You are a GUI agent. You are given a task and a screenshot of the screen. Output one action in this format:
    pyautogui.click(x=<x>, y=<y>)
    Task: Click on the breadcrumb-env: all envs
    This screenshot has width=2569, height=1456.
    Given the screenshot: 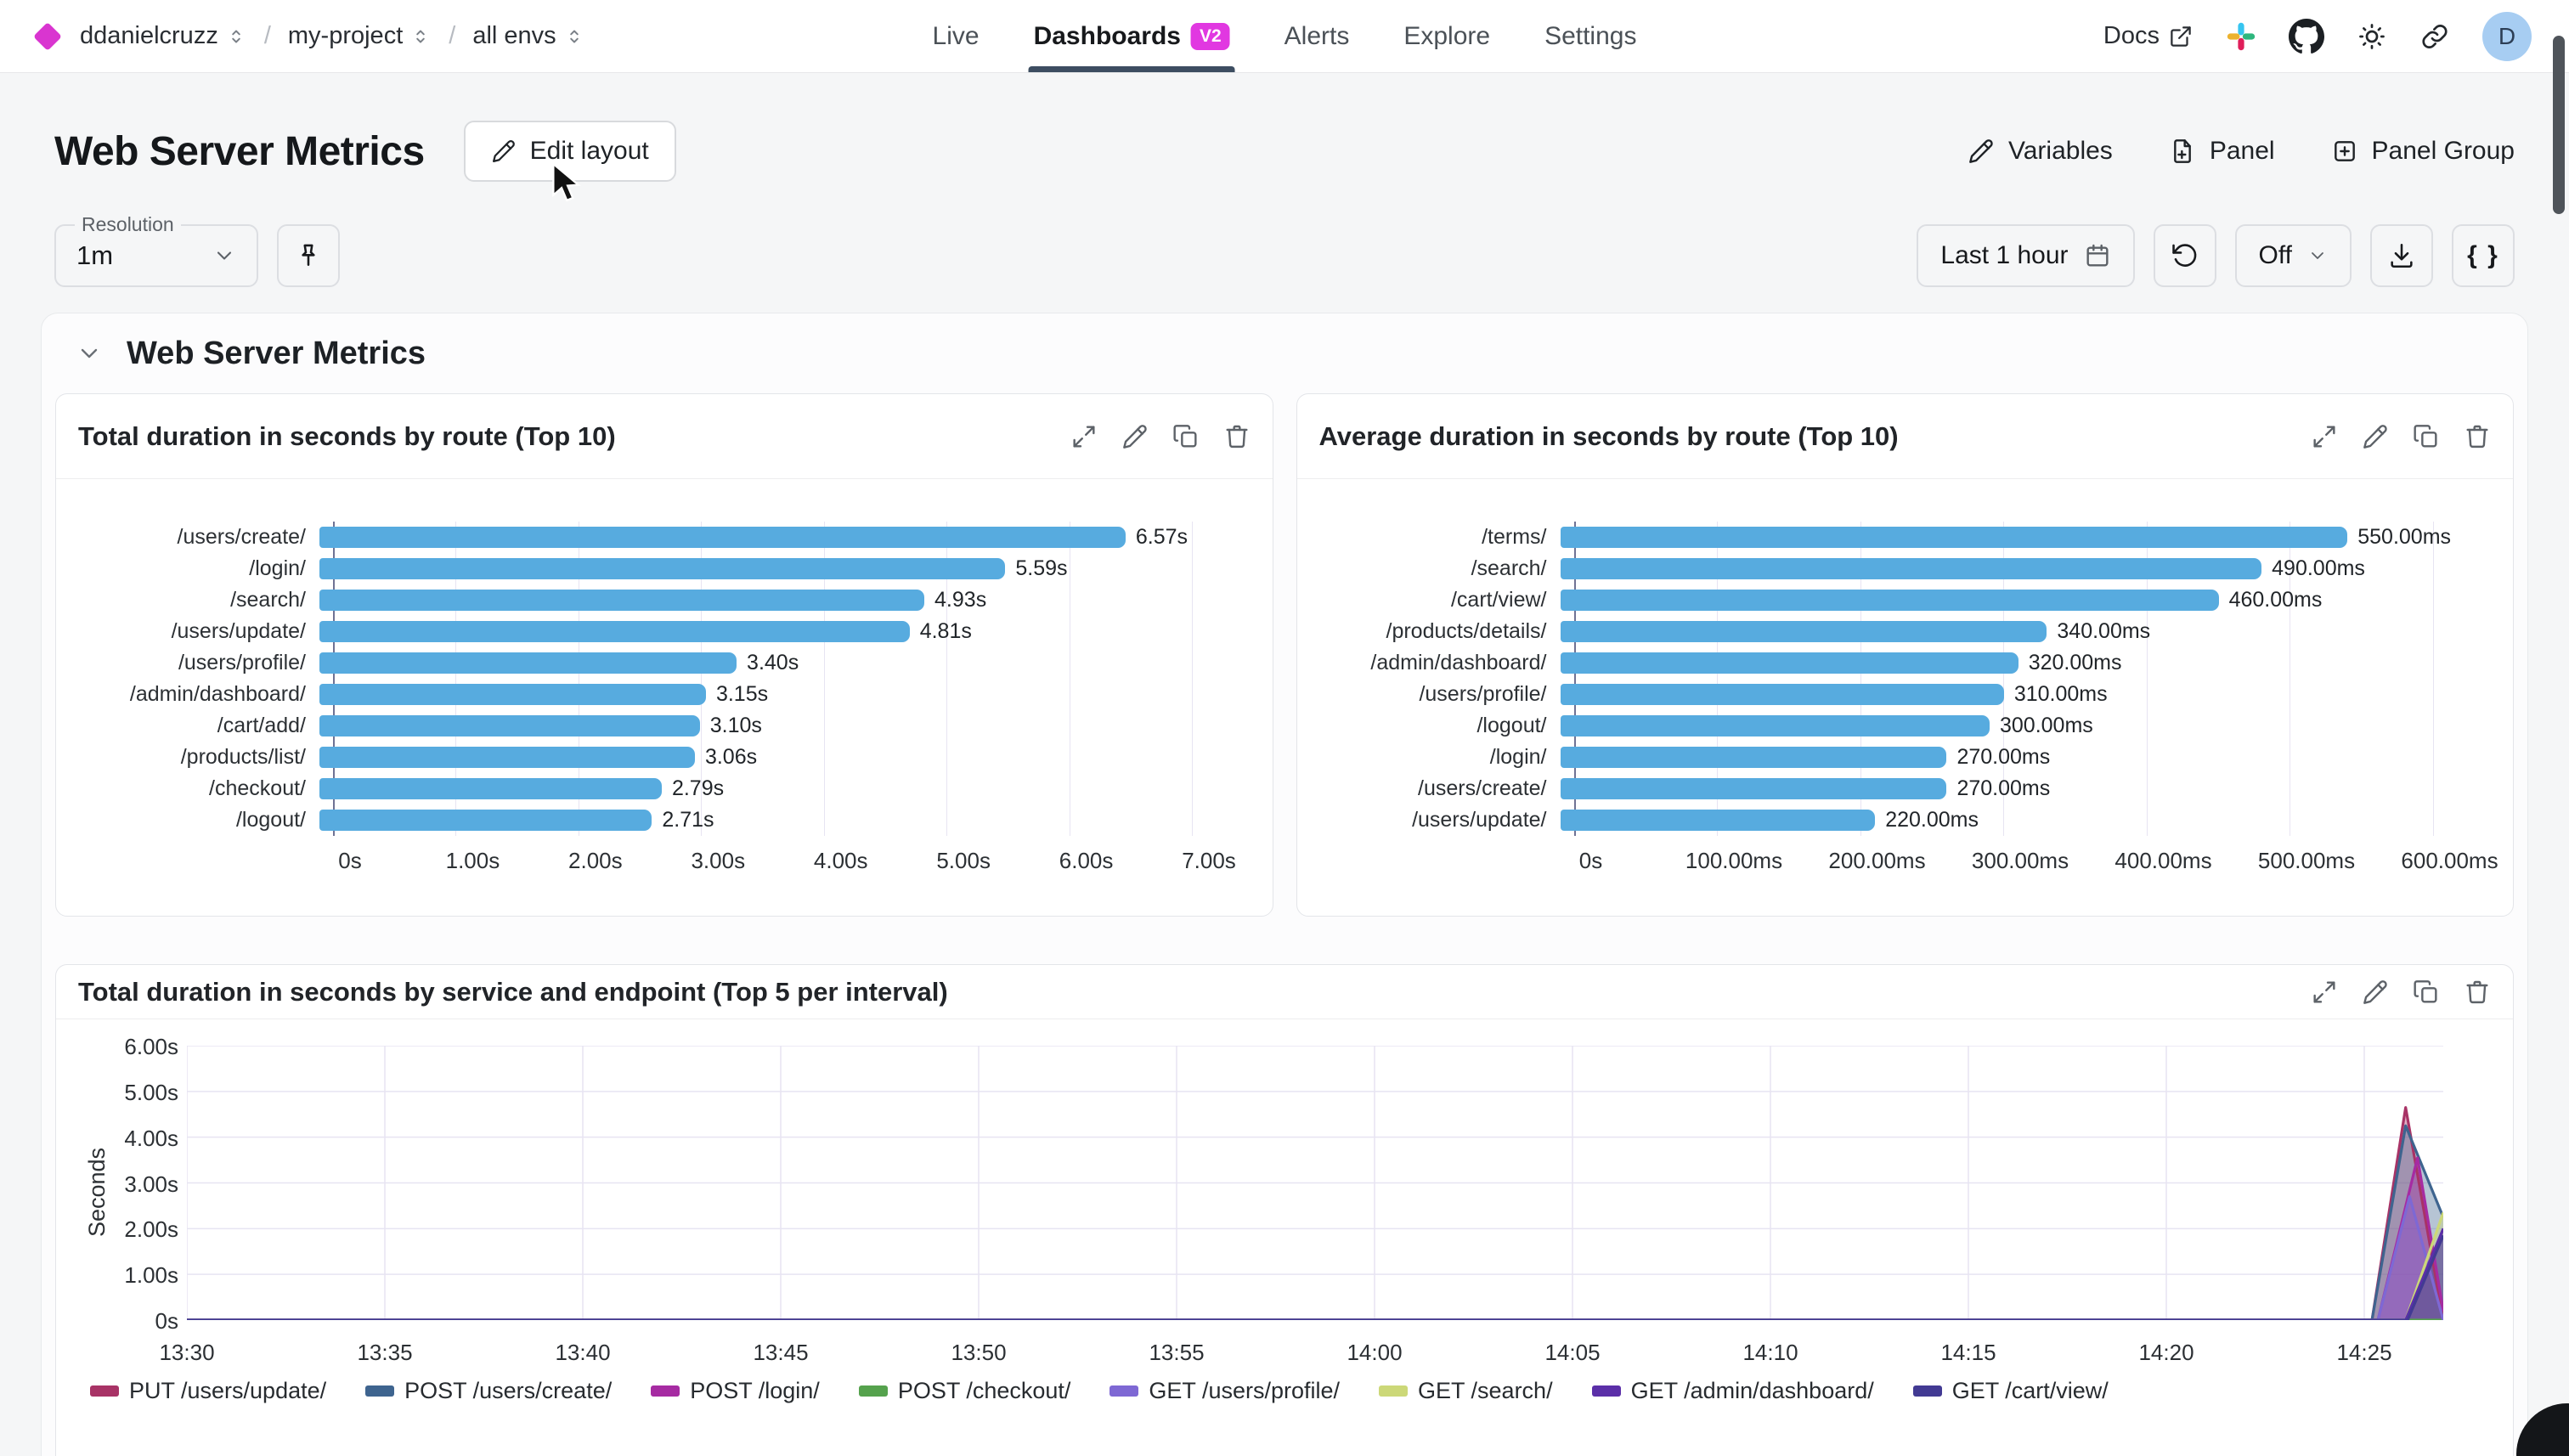 What is the action you would take?
    pyautogui.click(x=528, y=36)
    